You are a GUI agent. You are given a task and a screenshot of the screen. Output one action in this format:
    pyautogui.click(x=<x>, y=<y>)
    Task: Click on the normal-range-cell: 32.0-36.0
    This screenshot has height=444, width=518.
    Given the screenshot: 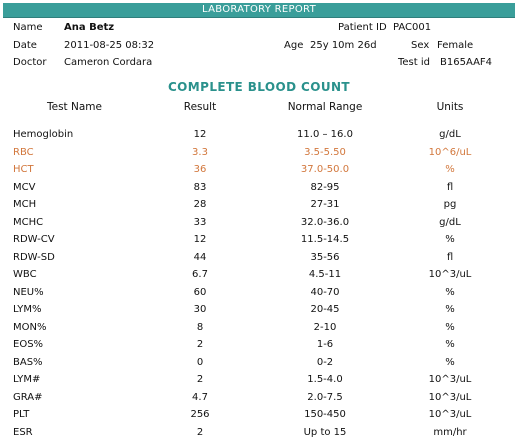 What is the action you would take?
    pyautogui.click(x=325, y=222)
    